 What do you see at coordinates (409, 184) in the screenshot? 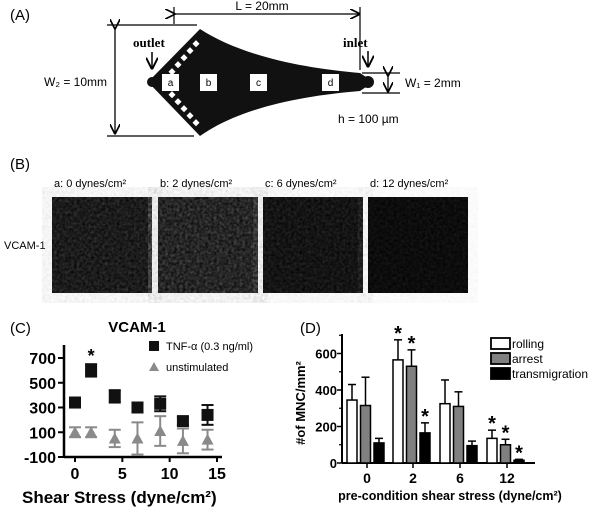
I see `micrograph-caption: d: 12 dynes/cm²` at bounding box center [409, 184].